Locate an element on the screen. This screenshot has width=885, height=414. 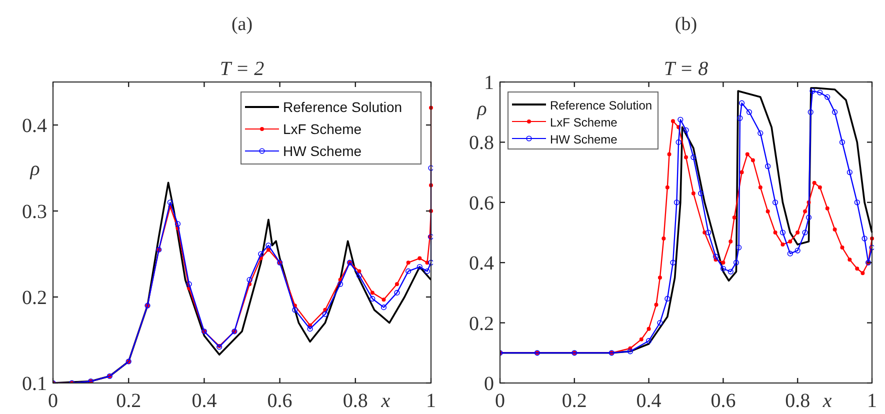
chart-title: (a) is located at coordinates (242, 24).